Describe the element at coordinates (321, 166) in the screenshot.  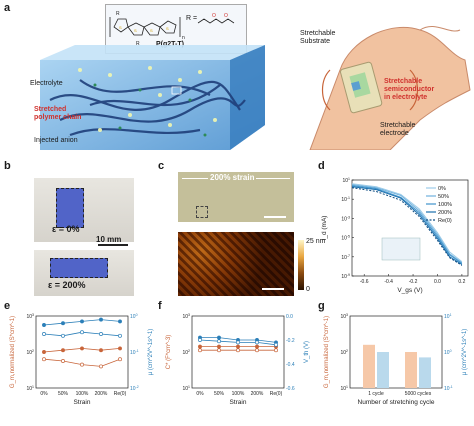
I see `panel-d-letter: d` at that location.